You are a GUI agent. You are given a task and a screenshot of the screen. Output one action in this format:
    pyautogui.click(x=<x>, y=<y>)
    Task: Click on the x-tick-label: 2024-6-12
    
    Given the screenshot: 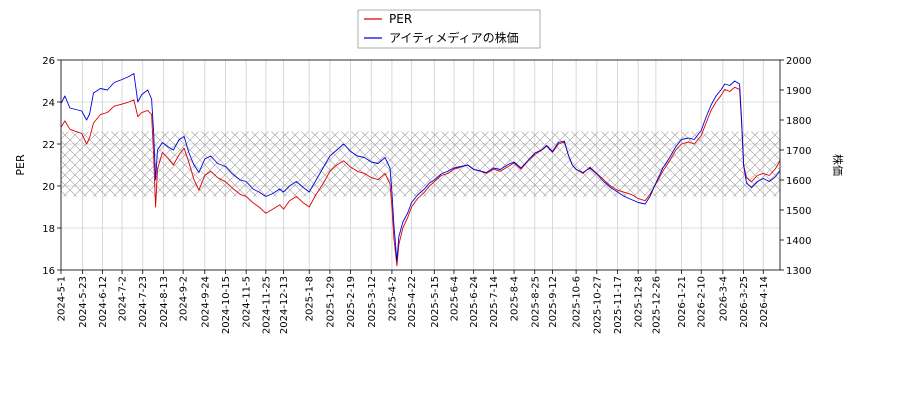 What is the action you would take?
    pyautogui.click(x=103, y=302)
    